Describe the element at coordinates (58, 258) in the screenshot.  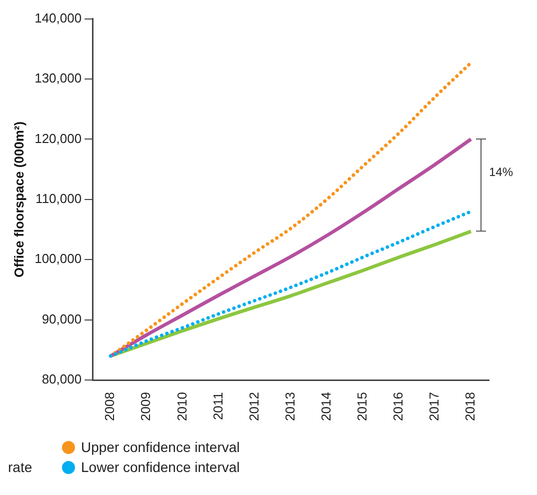
I see `y-tick-label: 100,000` at that location.